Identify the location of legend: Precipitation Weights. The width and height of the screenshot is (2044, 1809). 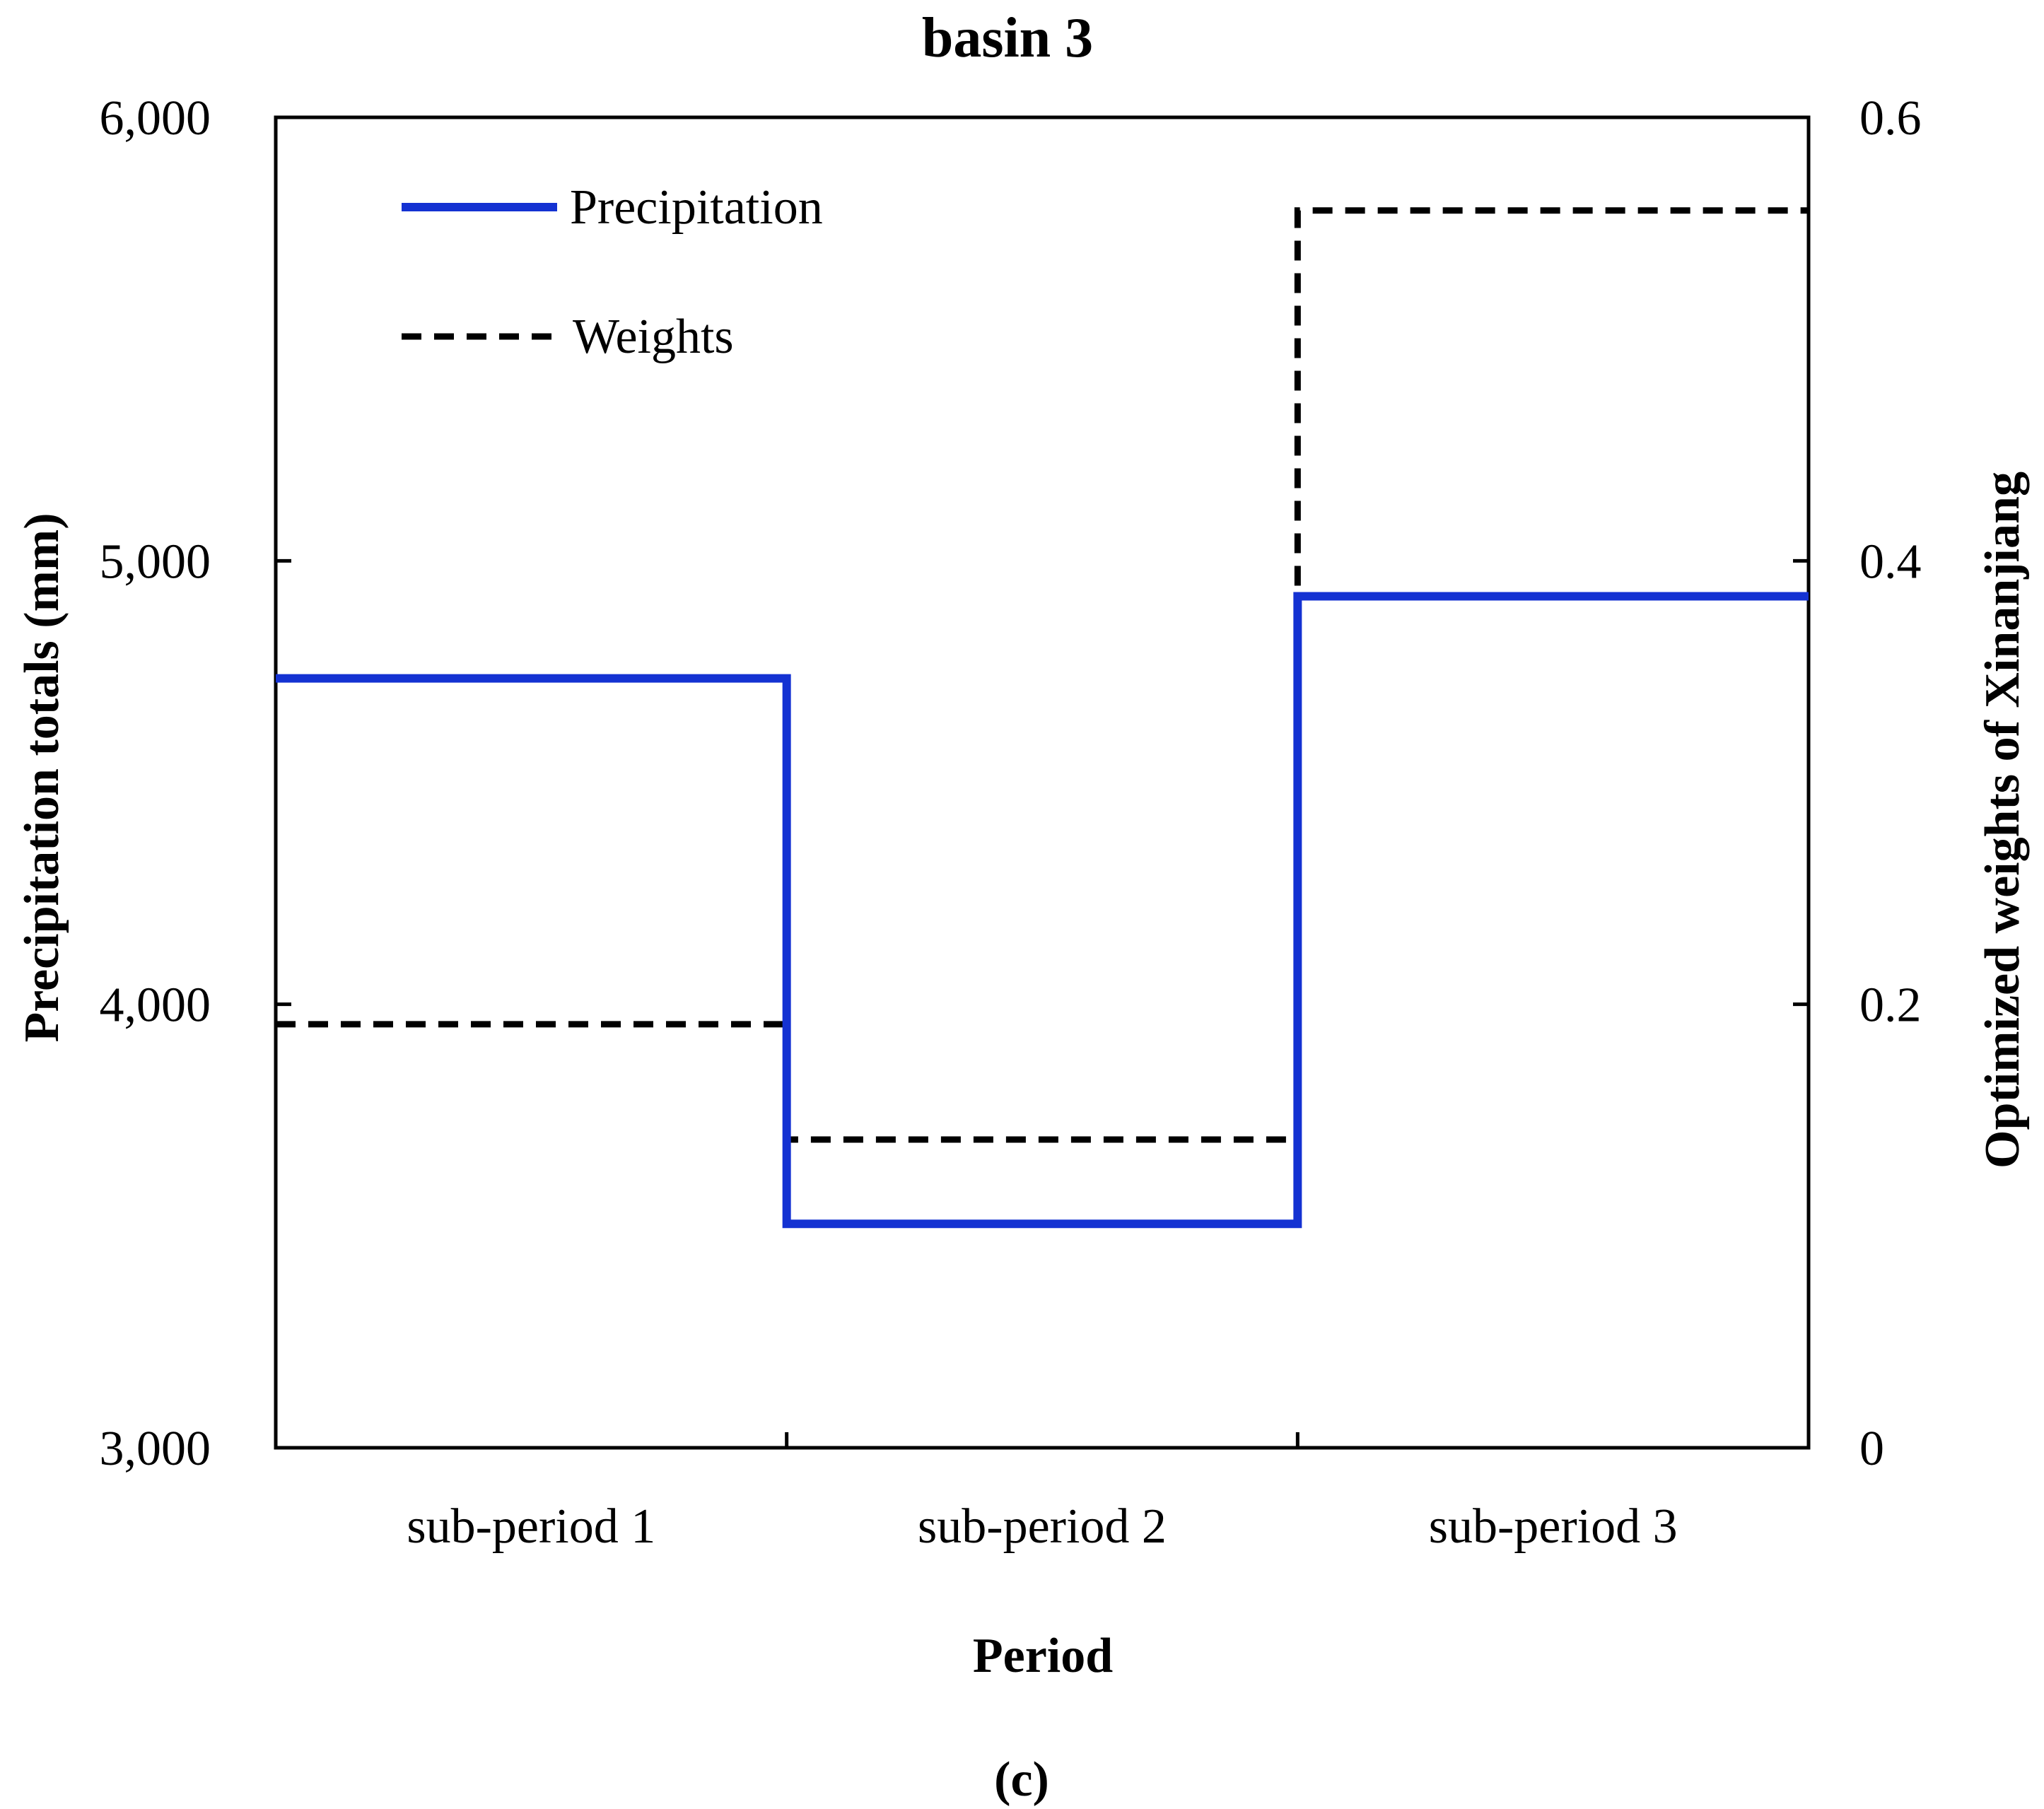
(613, 272).